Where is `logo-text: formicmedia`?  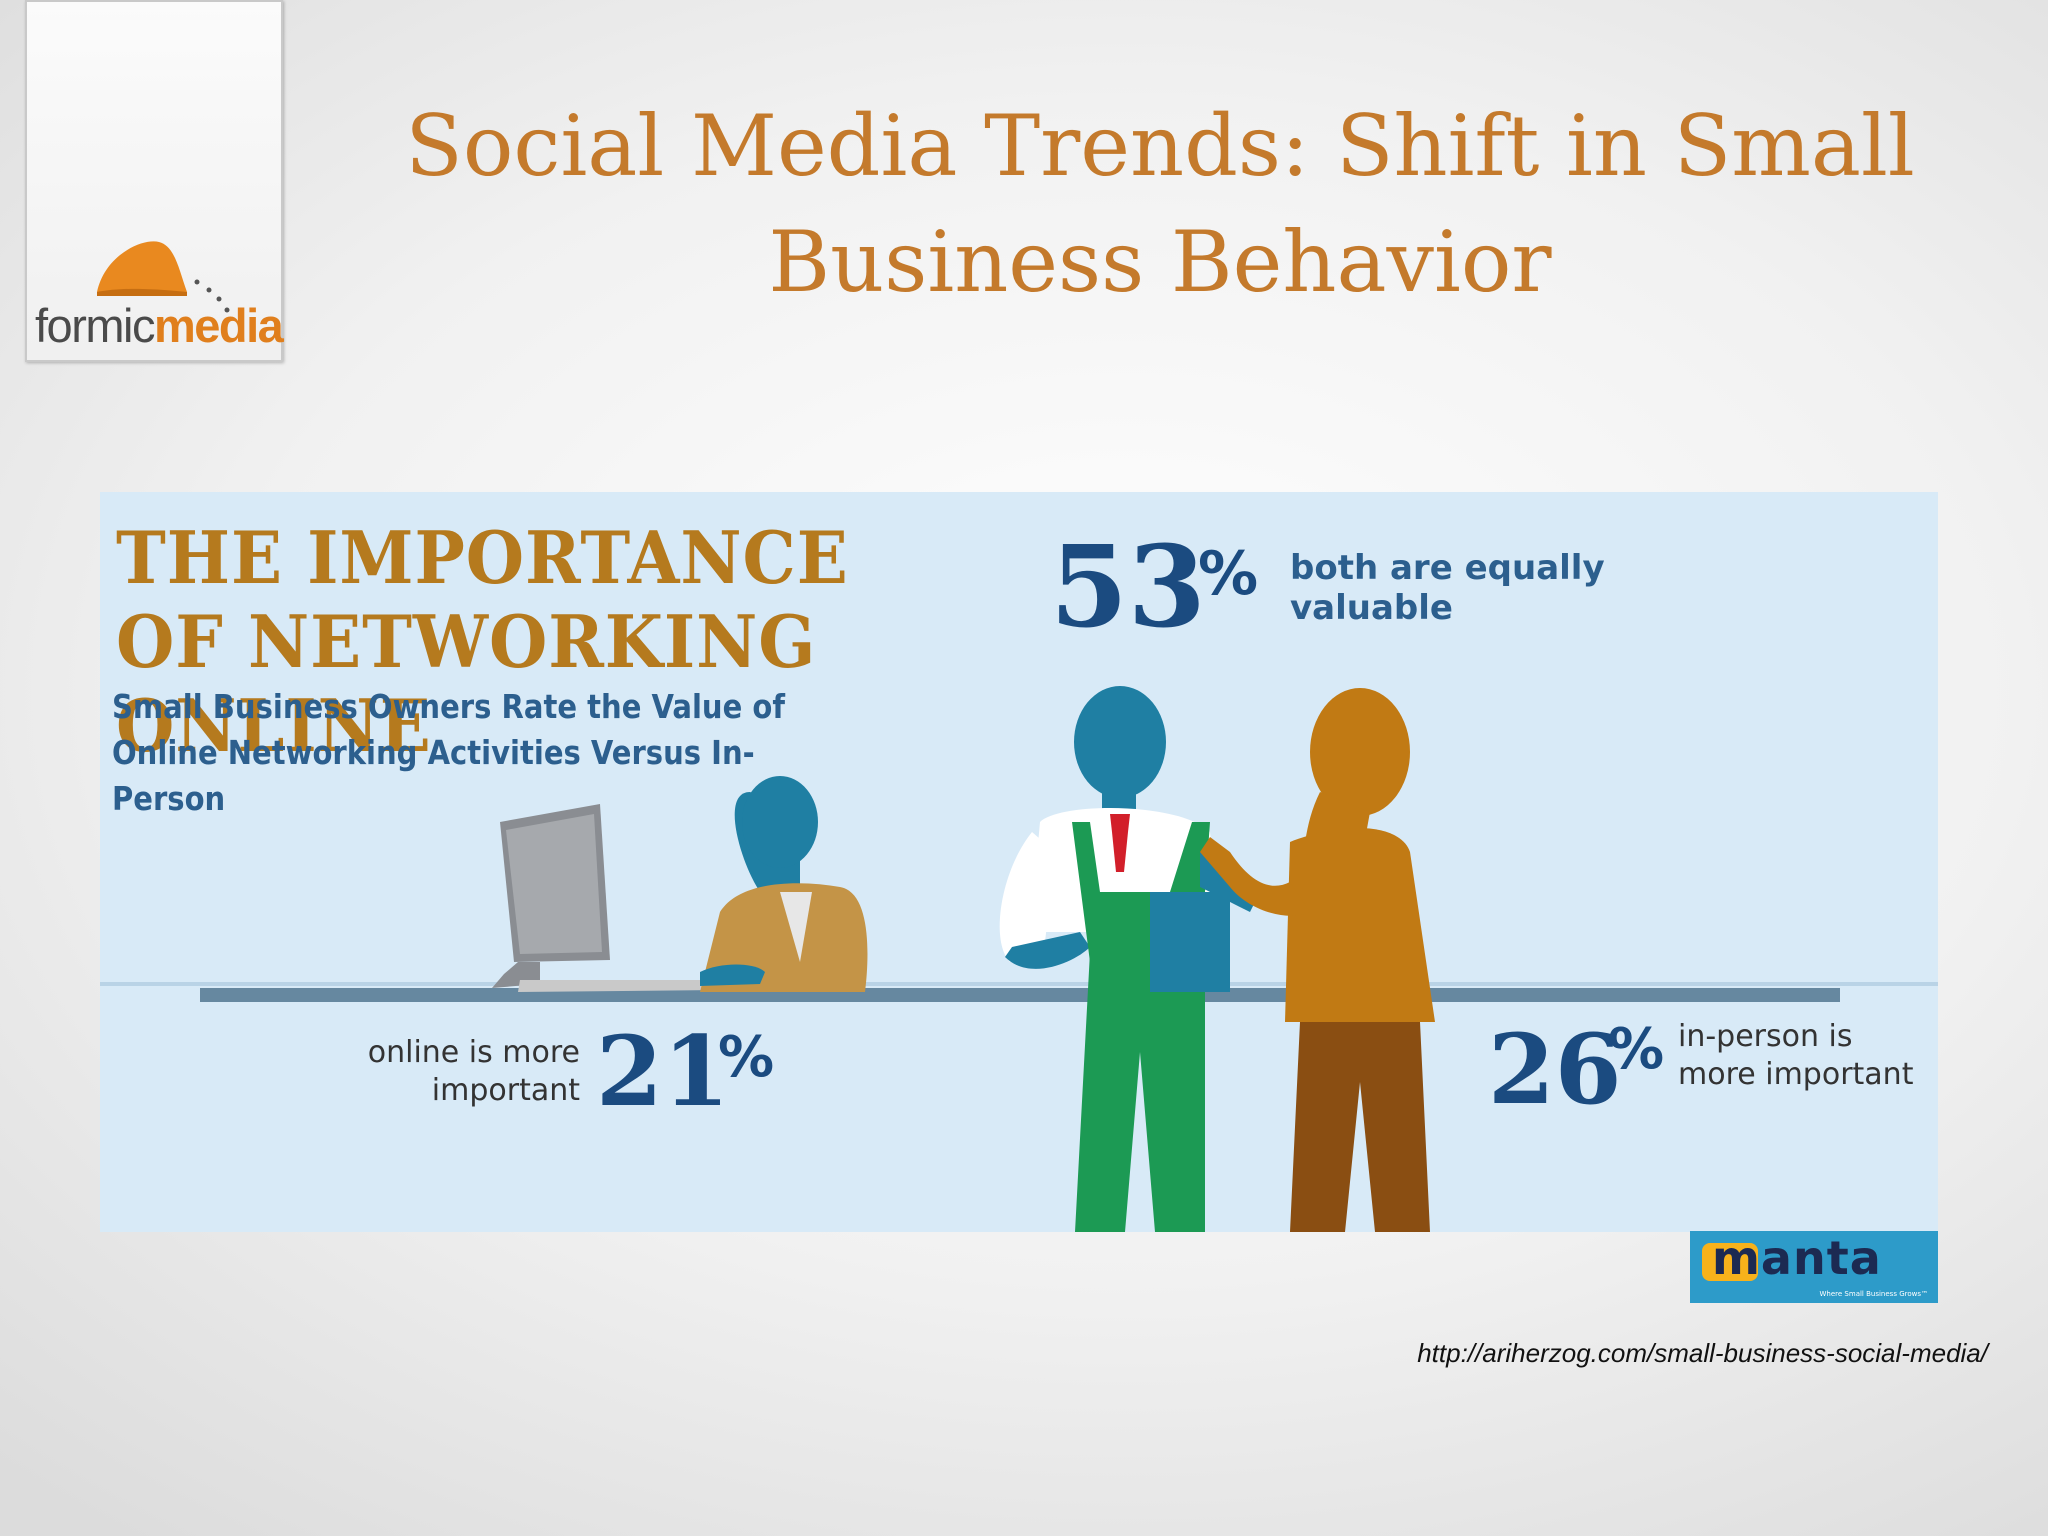
logo-text: formicmedia is located at coordinates (160, 325).